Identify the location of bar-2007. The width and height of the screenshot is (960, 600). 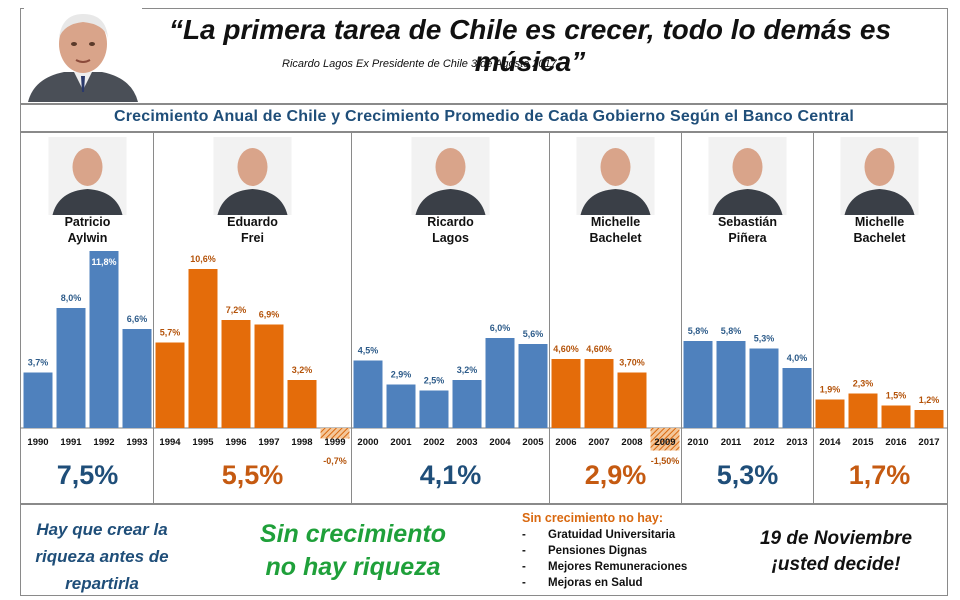
(599, 393).